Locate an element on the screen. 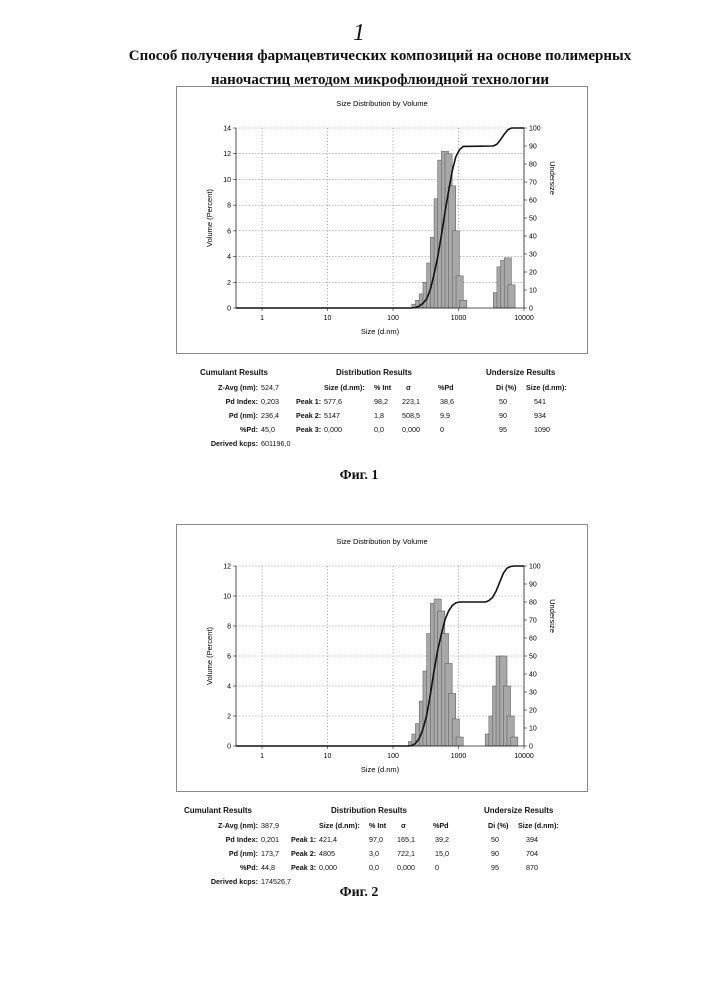 The height and width of the screenshot is (999, 718). cumulant-value: 44,8 is located at coordinates (268, 867).